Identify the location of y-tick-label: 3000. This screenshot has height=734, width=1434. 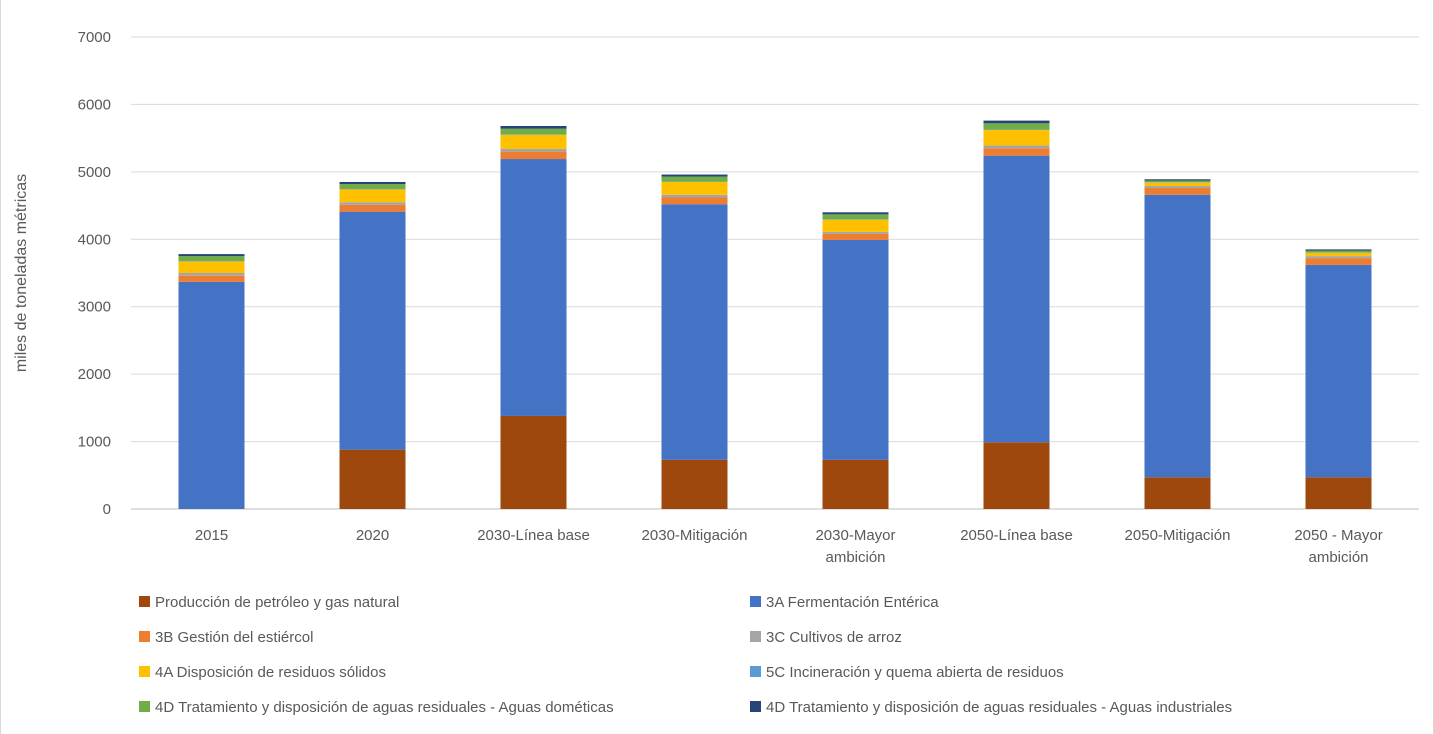
(94, 307).